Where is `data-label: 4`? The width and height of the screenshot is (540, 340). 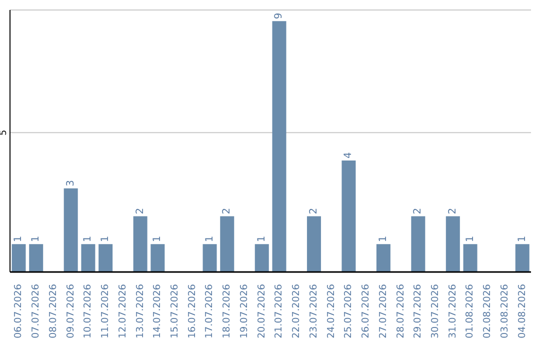 data-label: 4 is located at coordinates (348, 155).